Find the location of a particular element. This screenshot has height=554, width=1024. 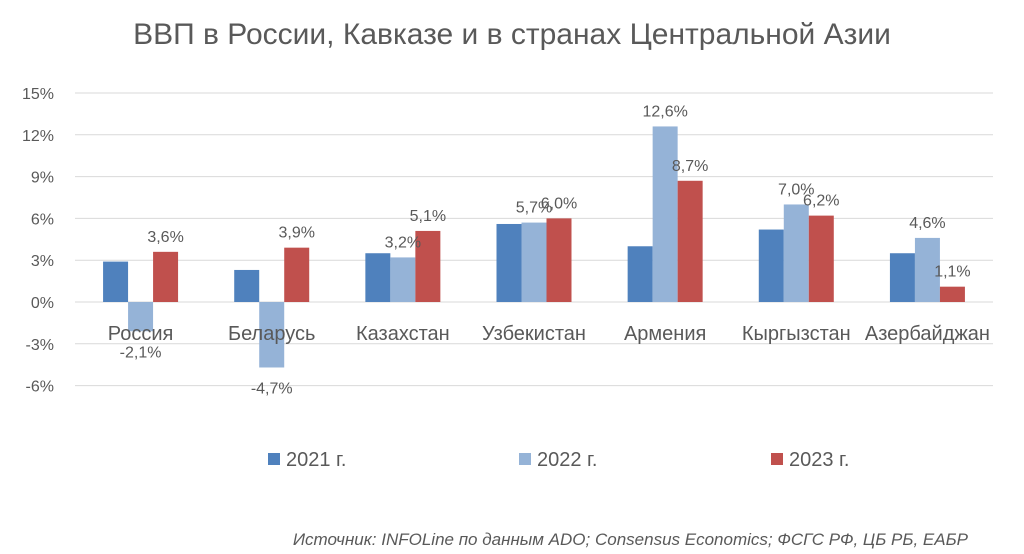

category-label: Беларусь is located at coordinates (271, 334).